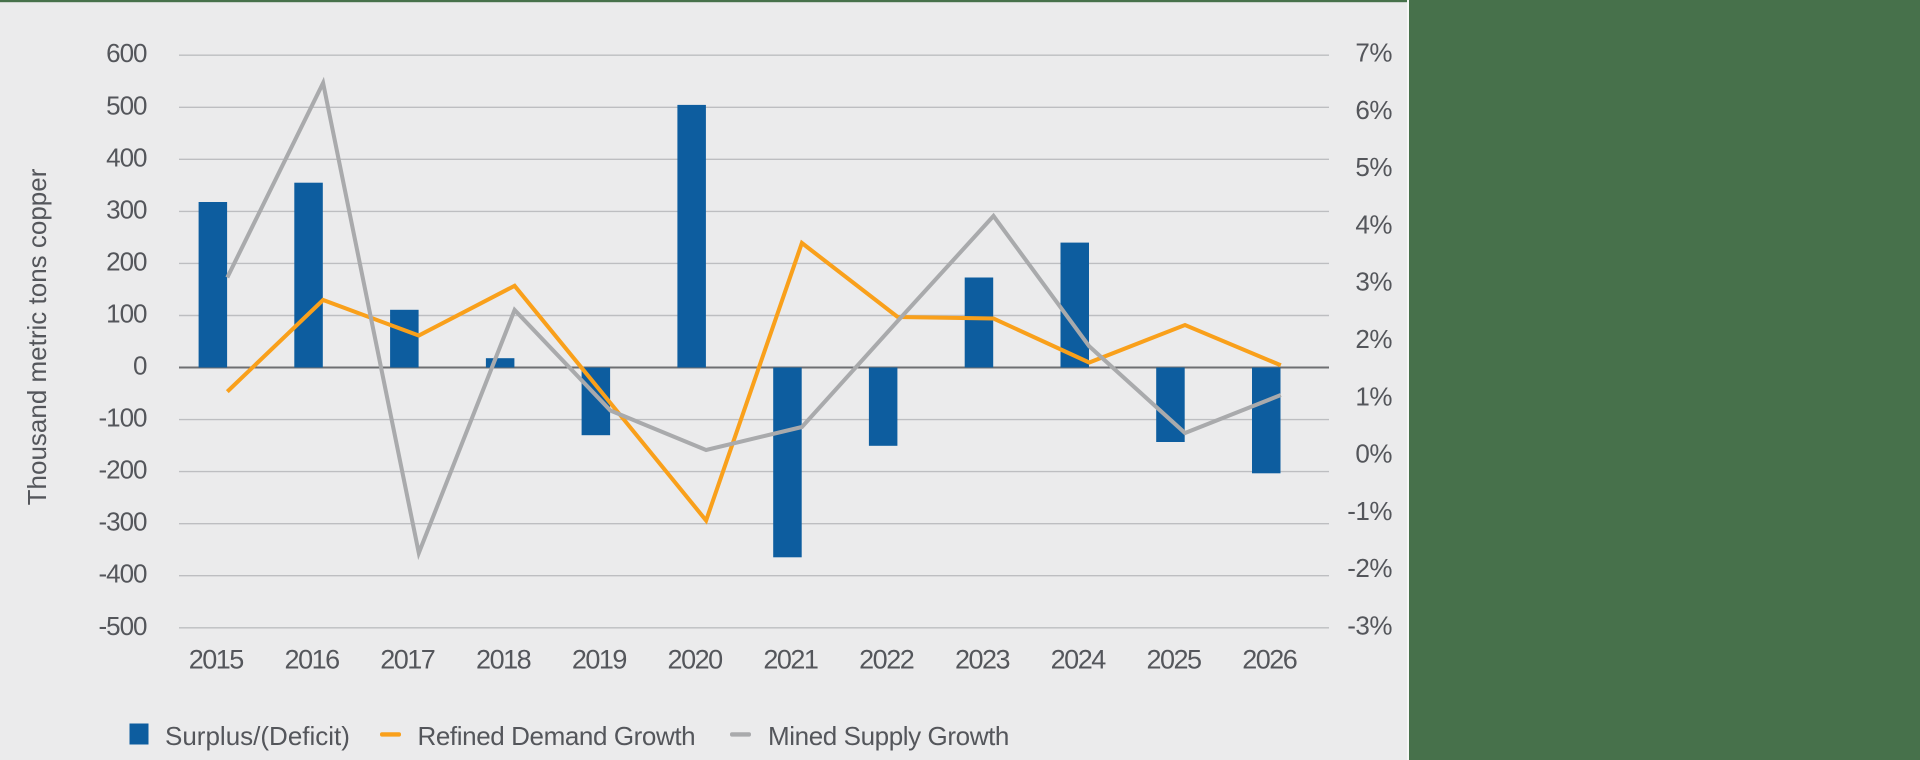 This screenshot has width=1920, height=760. What do you see at coordinates (1373, 53) in the screenshot?
I see `svg-text: 7%` at bounding box center [1373, 53].